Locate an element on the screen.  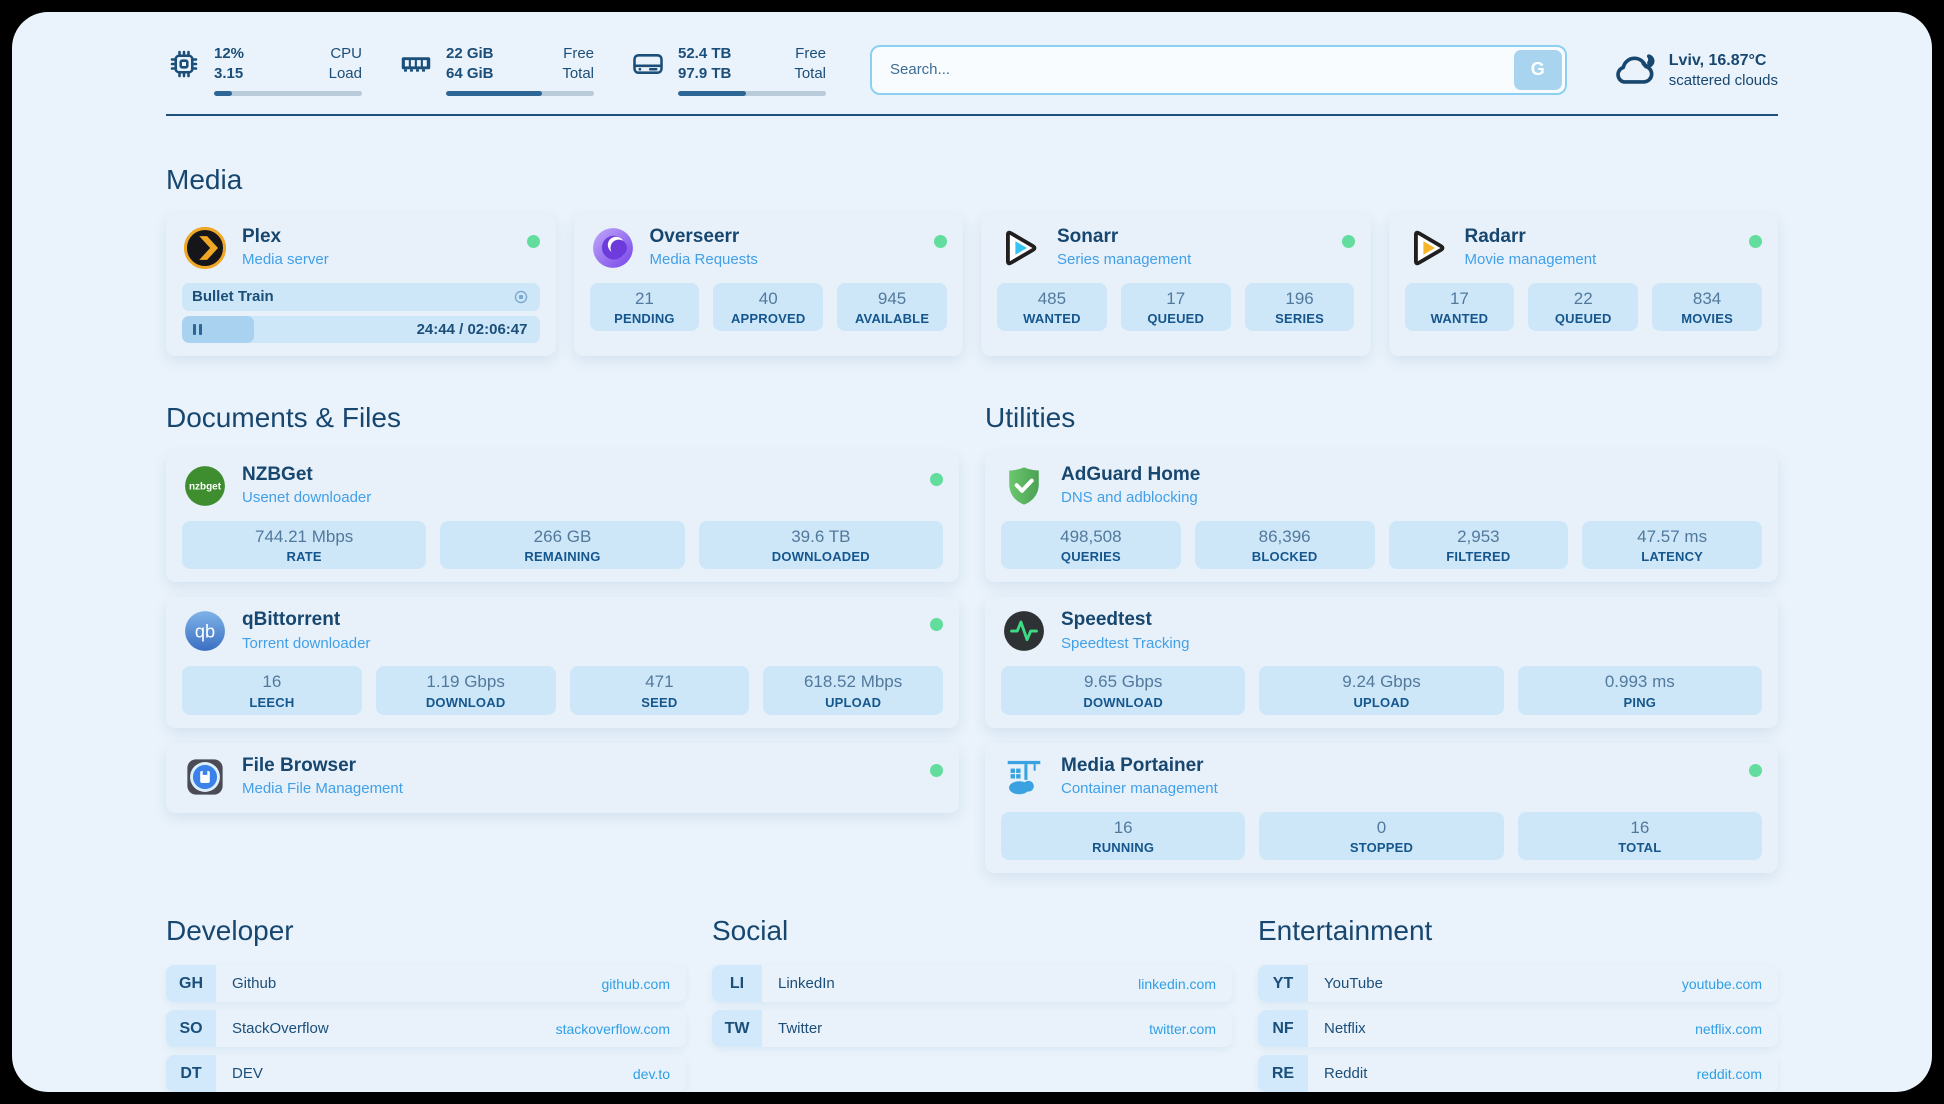
resource-widgets: 12% 3.15 CPU Load is located at coordinates (496, 70).